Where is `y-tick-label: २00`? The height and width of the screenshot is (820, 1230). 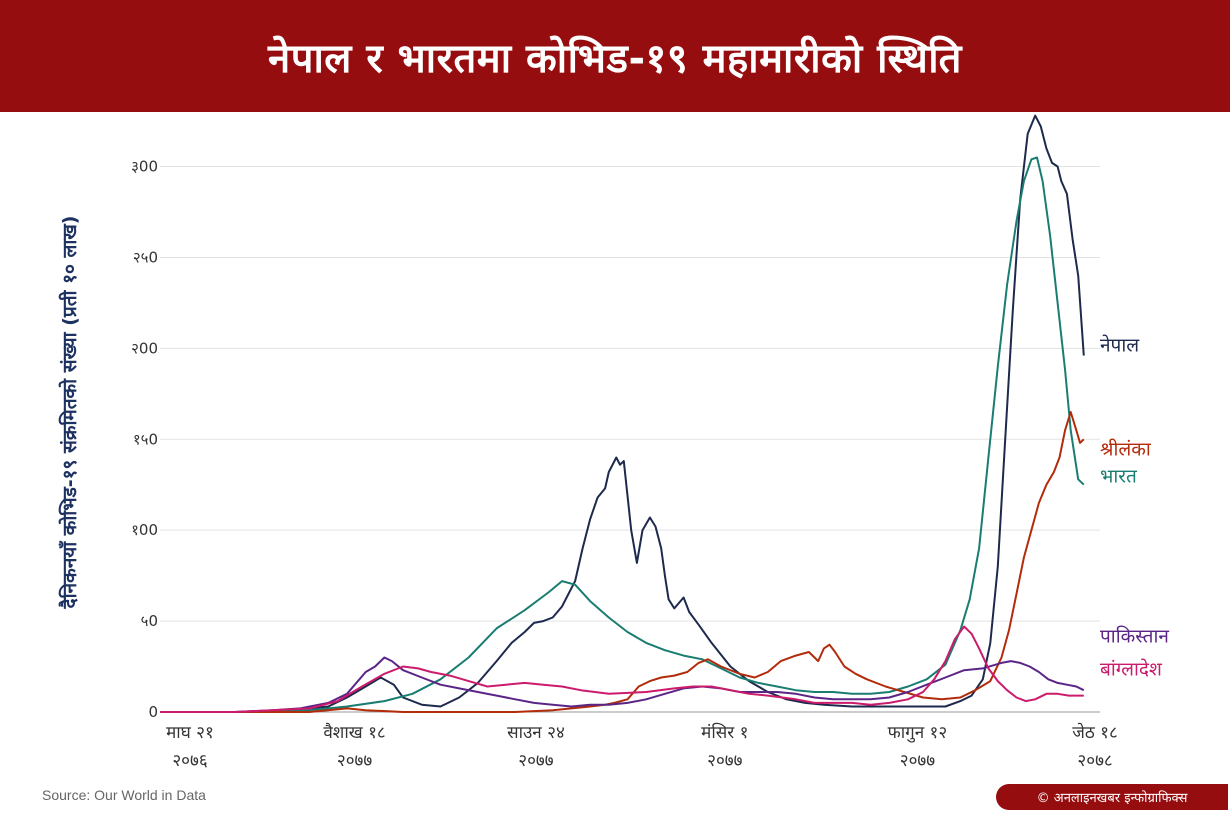
y-tick-label: २00 is located at coordinates (144, 348).